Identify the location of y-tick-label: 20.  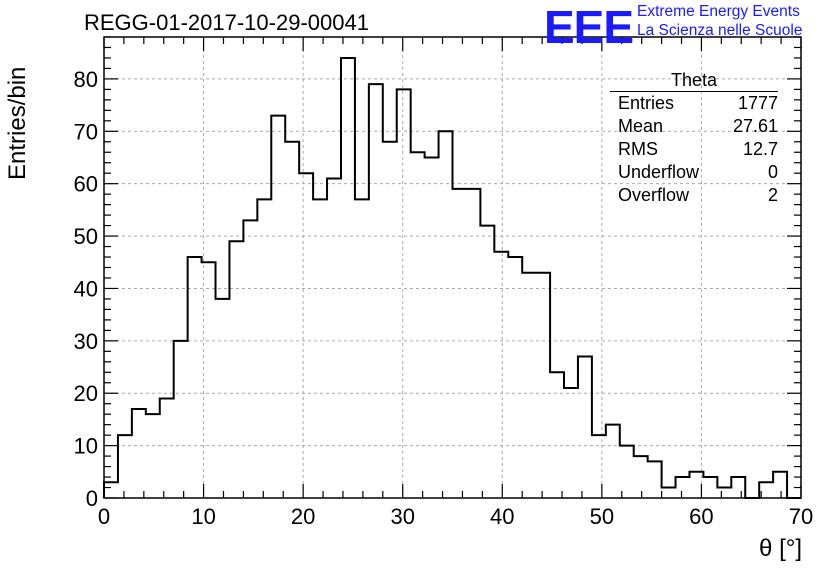
(86, 393).